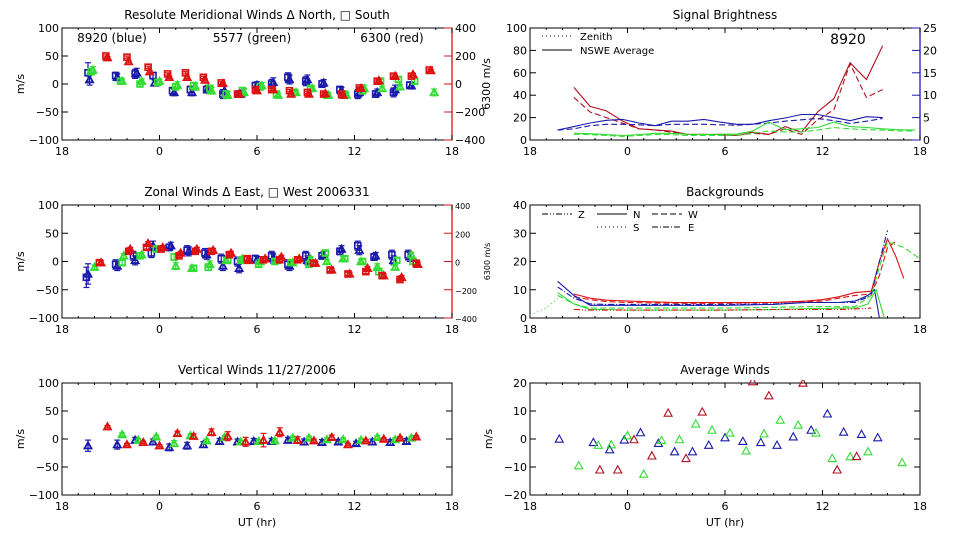 The width and height of the screenshot is (960, 540). What do you see at coordinates (725, 370) in the screenshot?
I see `chart-title: Average Winds` at bounding box center [725, 370].